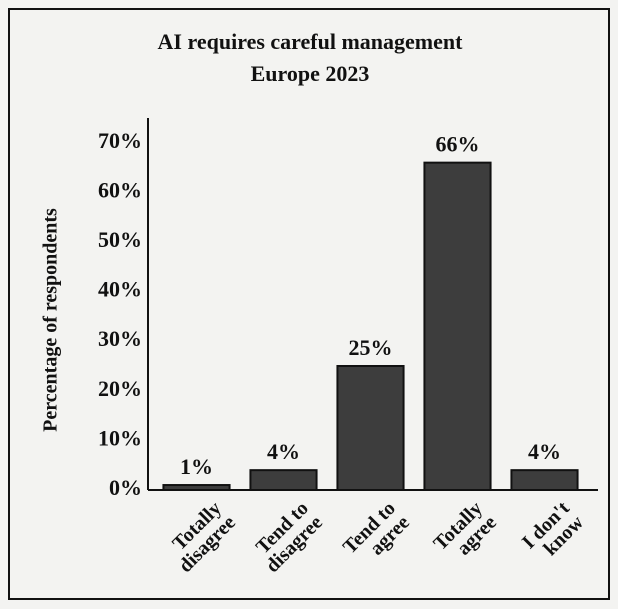  Describe the element at coordinates (311, 41) in the screenshot. I see `chart-title: AI requires careful management` at that location.